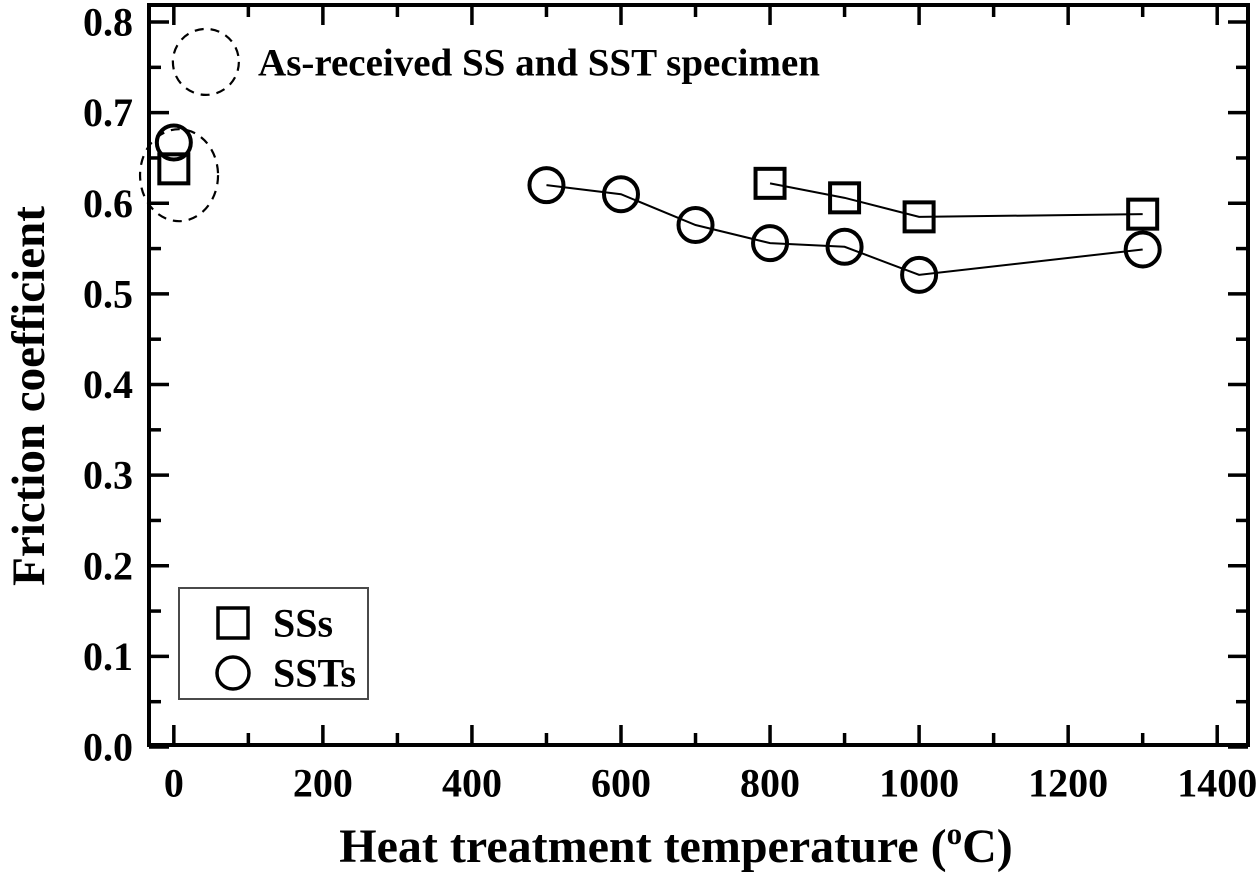 This screenshot has width=1260, height=875. I want to click on y-axis-tick-label: 0.4, so click(108, 384).